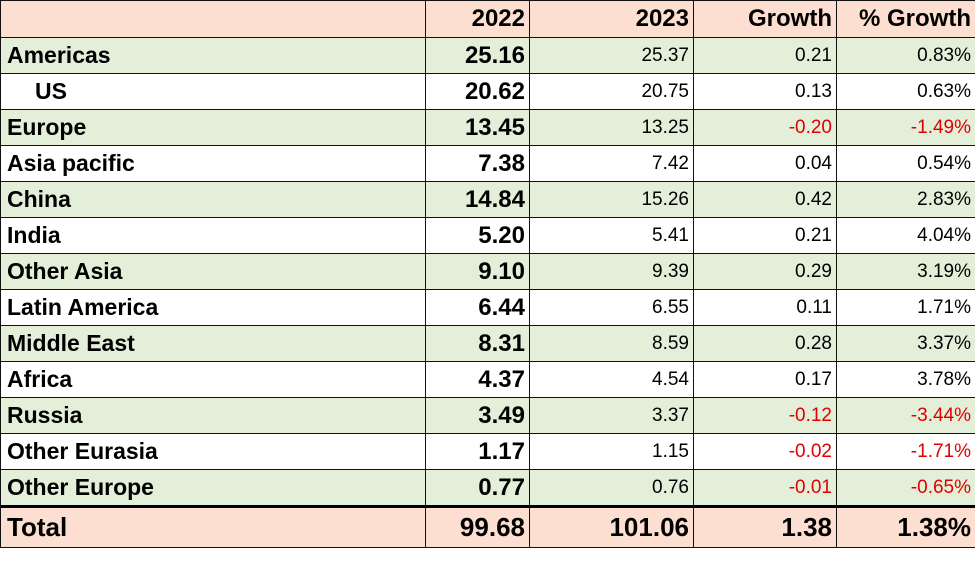  What do you see at coordinates (213, 271) in the screenshot?
I see `region-cell: Other Asia` at bounding box center [213, 271].